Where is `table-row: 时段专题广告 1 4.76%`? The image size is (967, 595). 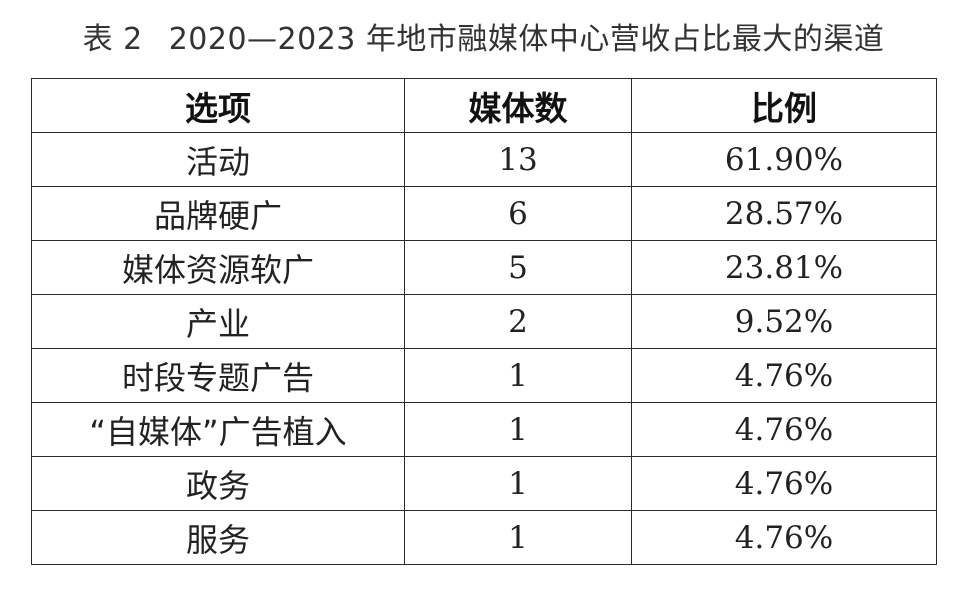 table-row: 时段专题广告 1 4.76% is located at coordinates (484, 375).